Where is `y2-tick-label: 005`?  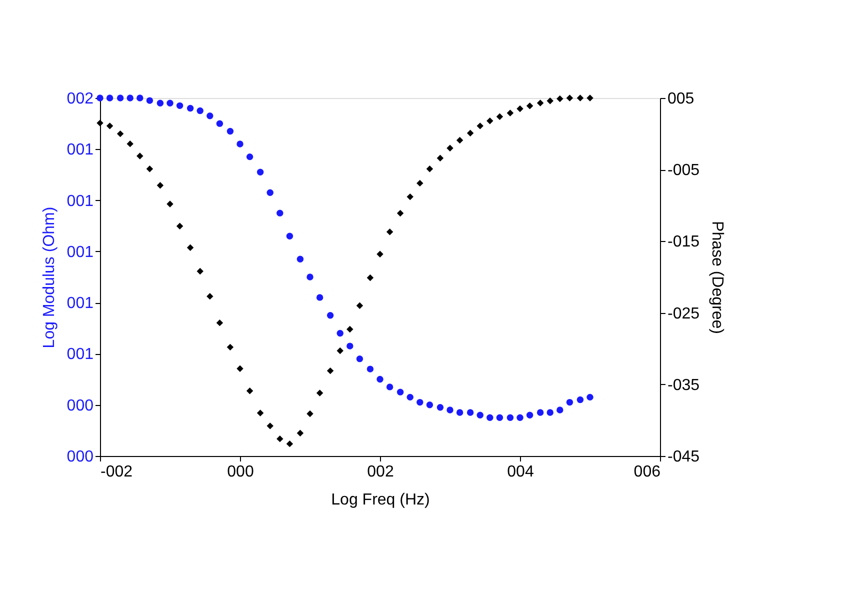
y2-tick-label: 005 is located at coordinates (681, 99).